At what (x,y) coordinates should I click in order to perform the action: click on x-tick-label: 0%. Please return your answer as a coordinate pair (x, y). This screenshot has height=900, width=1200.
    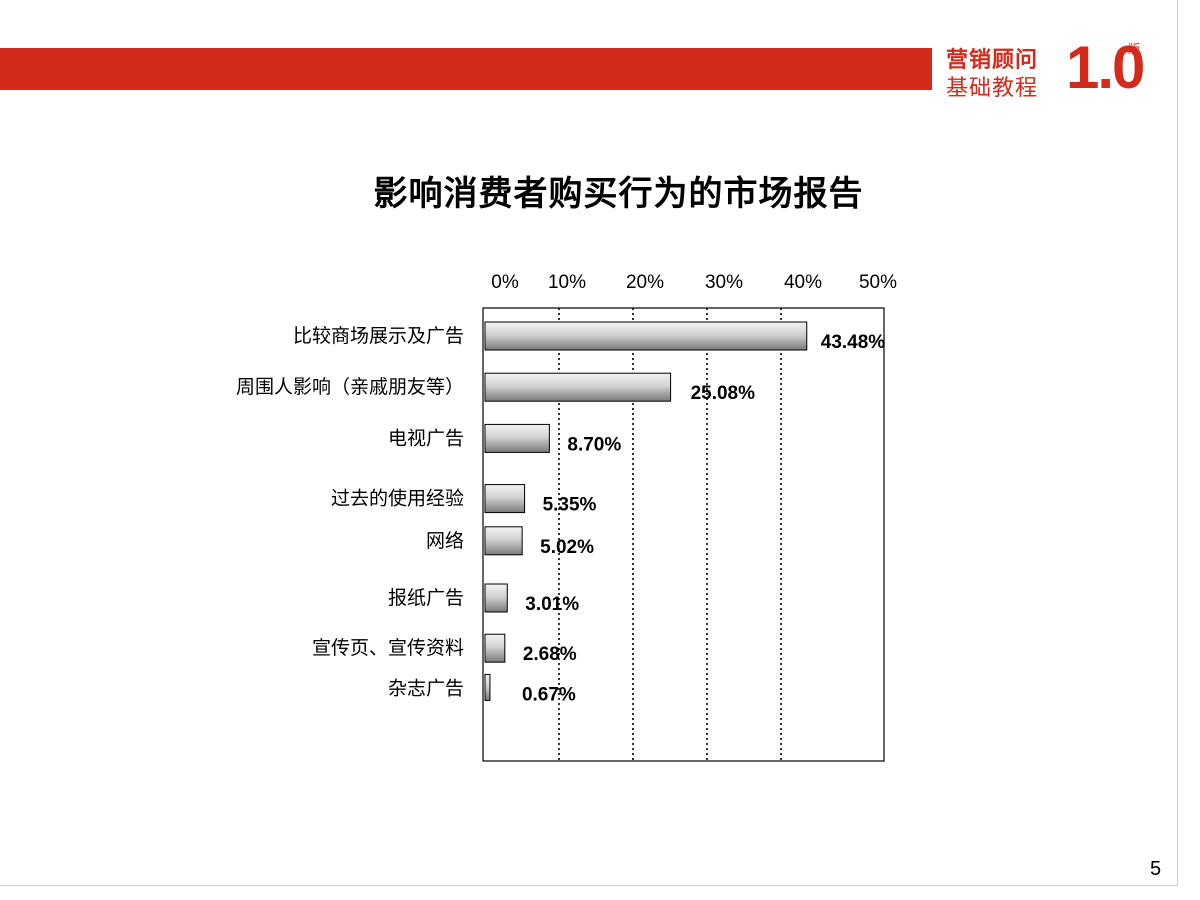
    Looking at the image, I should click on (505, 282).